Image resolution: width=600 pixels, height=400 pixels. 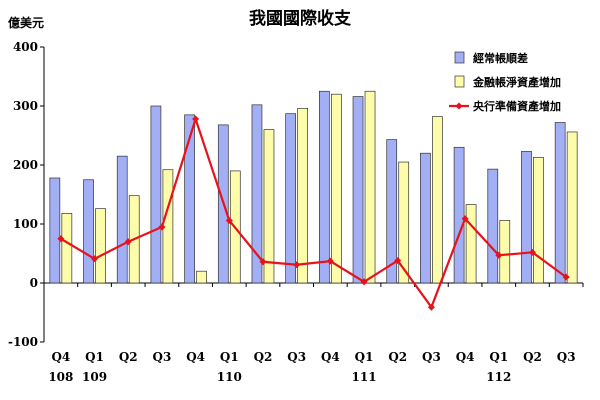 What do you see at coordinates (25, 165) in the screenshot?
I see `y-tick-label: 200` at bounding box center [25, 165].